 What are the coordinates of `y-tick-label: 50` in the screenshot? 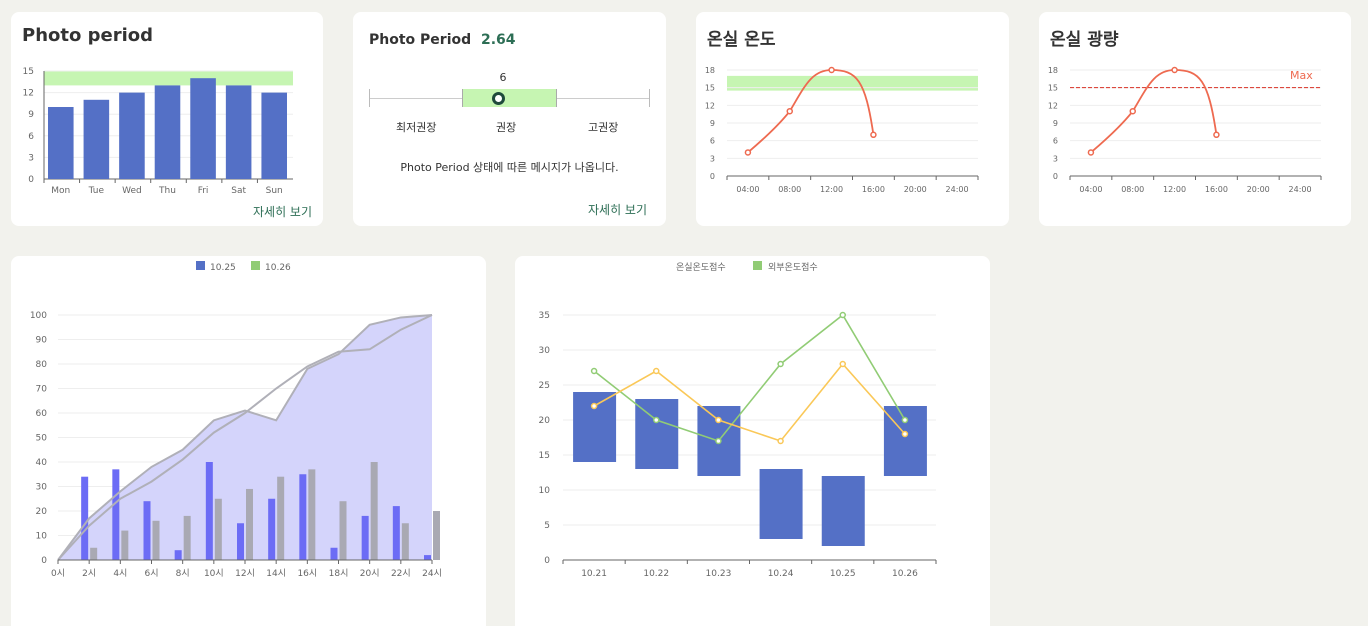 It's located at (42, 439).